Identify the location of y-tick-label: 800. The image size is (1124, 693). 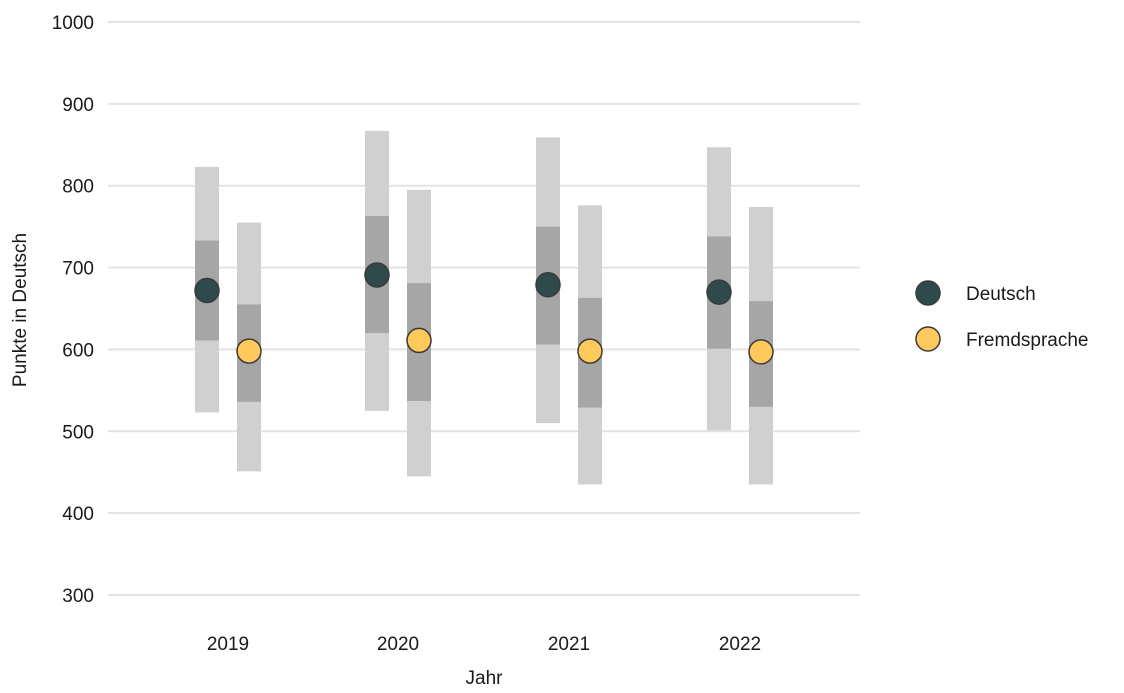
(78, 187).